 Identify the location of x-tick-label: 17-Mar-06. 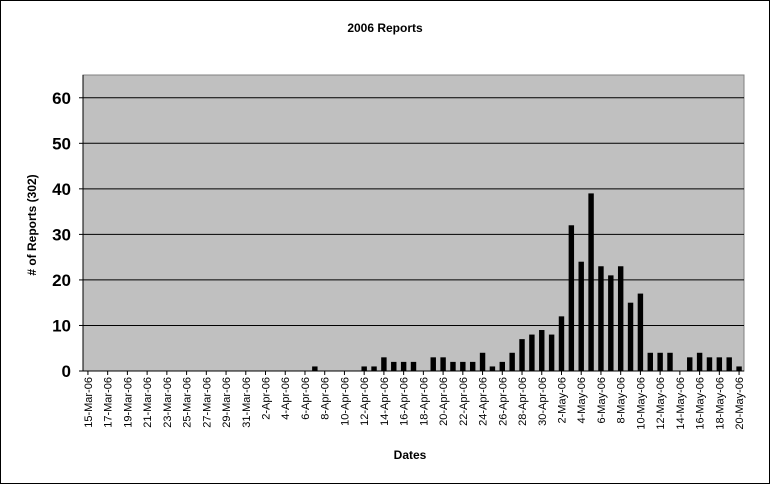
(109, 402).